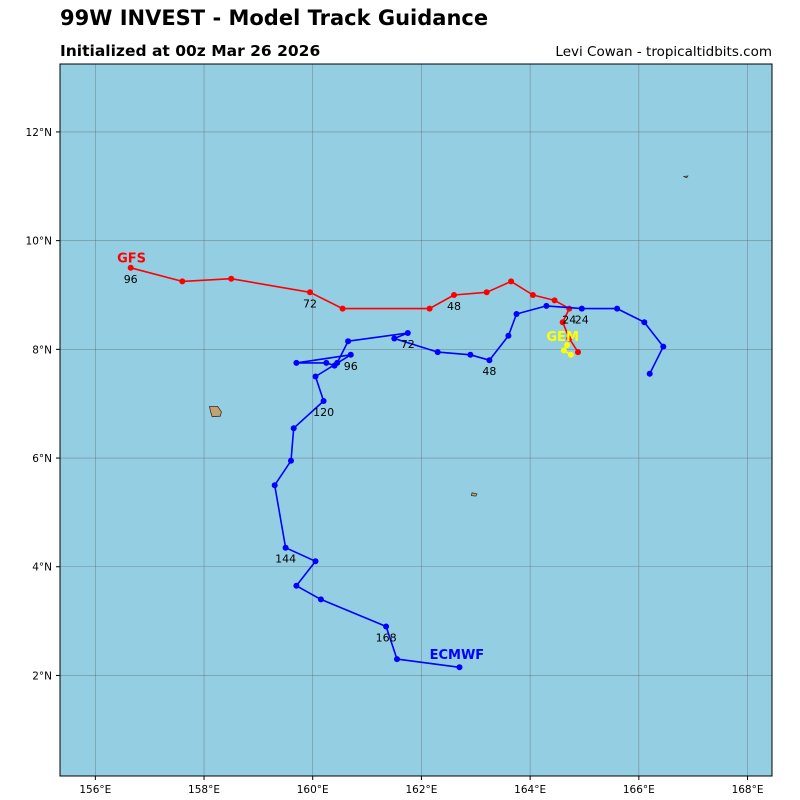 The image size is (800, 800). I want to click on x-tick-label: 166°E, so click(639, 790).